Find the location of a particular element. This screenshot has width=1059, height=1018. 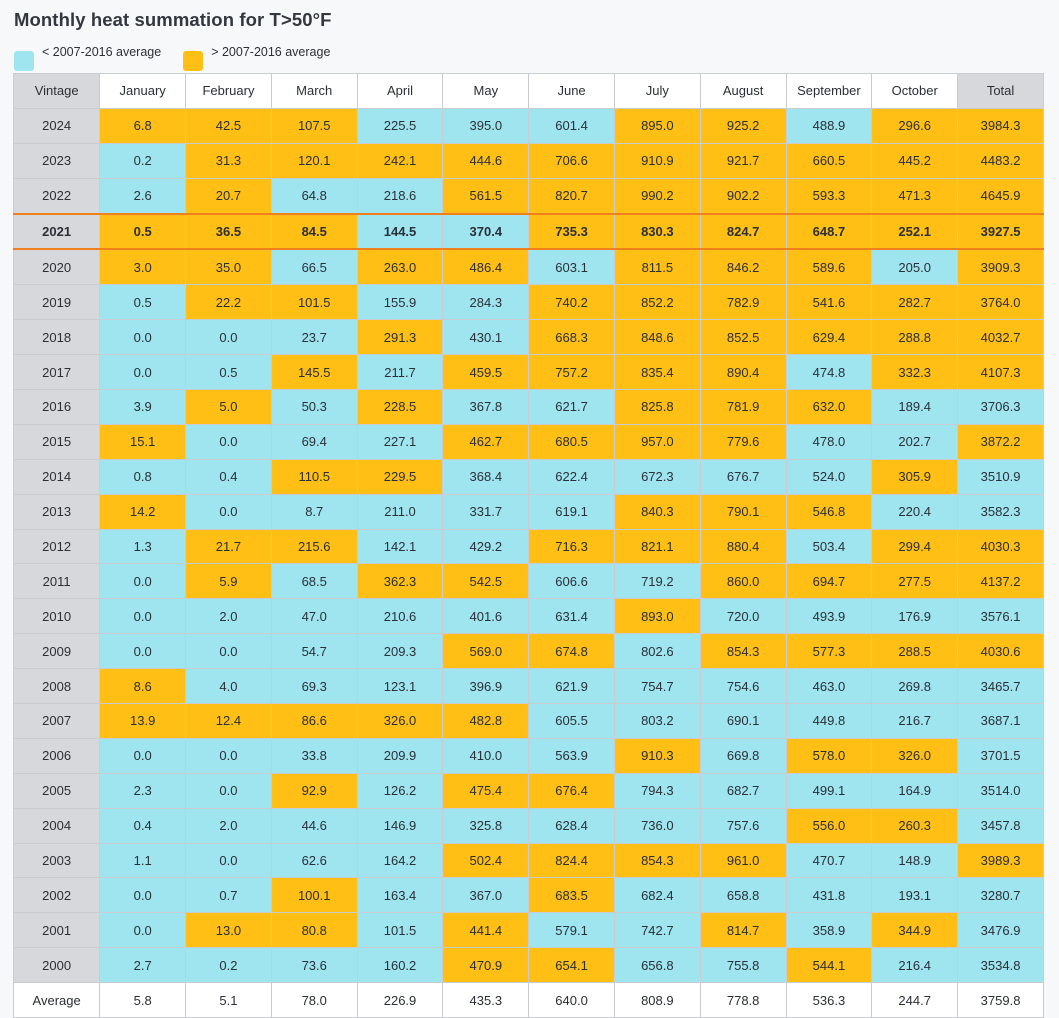

average-cell-august: 778.8 is located at coordinates (743, 1000).